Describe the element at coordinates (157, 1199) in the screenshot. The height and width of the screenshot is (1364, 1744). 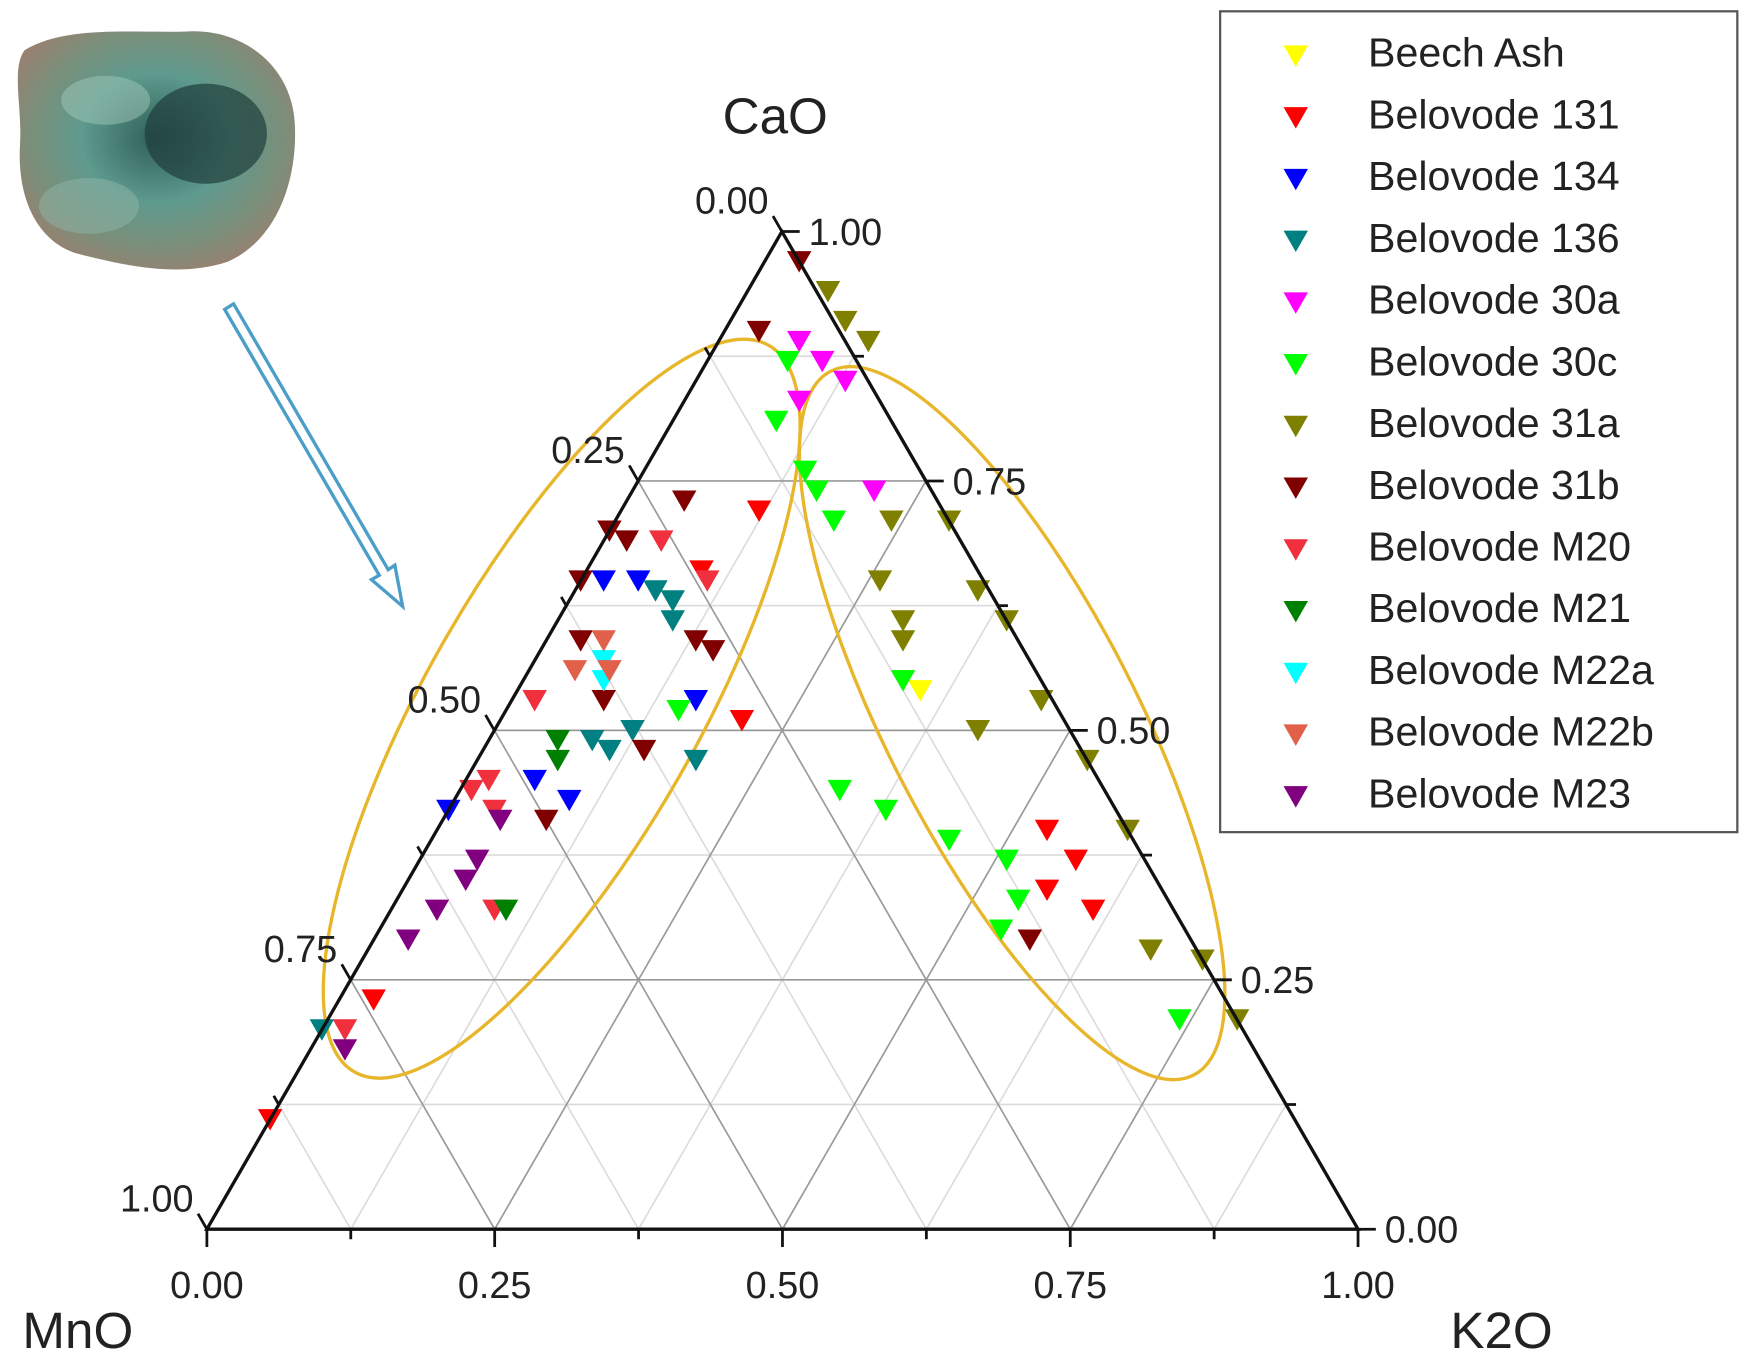
I see `left-tick-label: 1.00` at that location.